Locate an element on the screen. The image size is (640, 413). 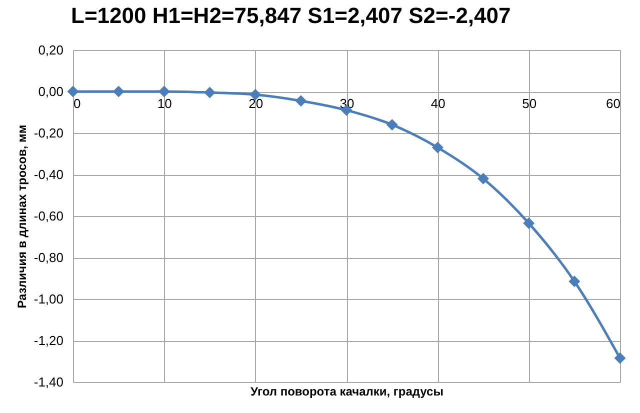
y-tick-label: 0,20 is located at coordinates (51, 50).